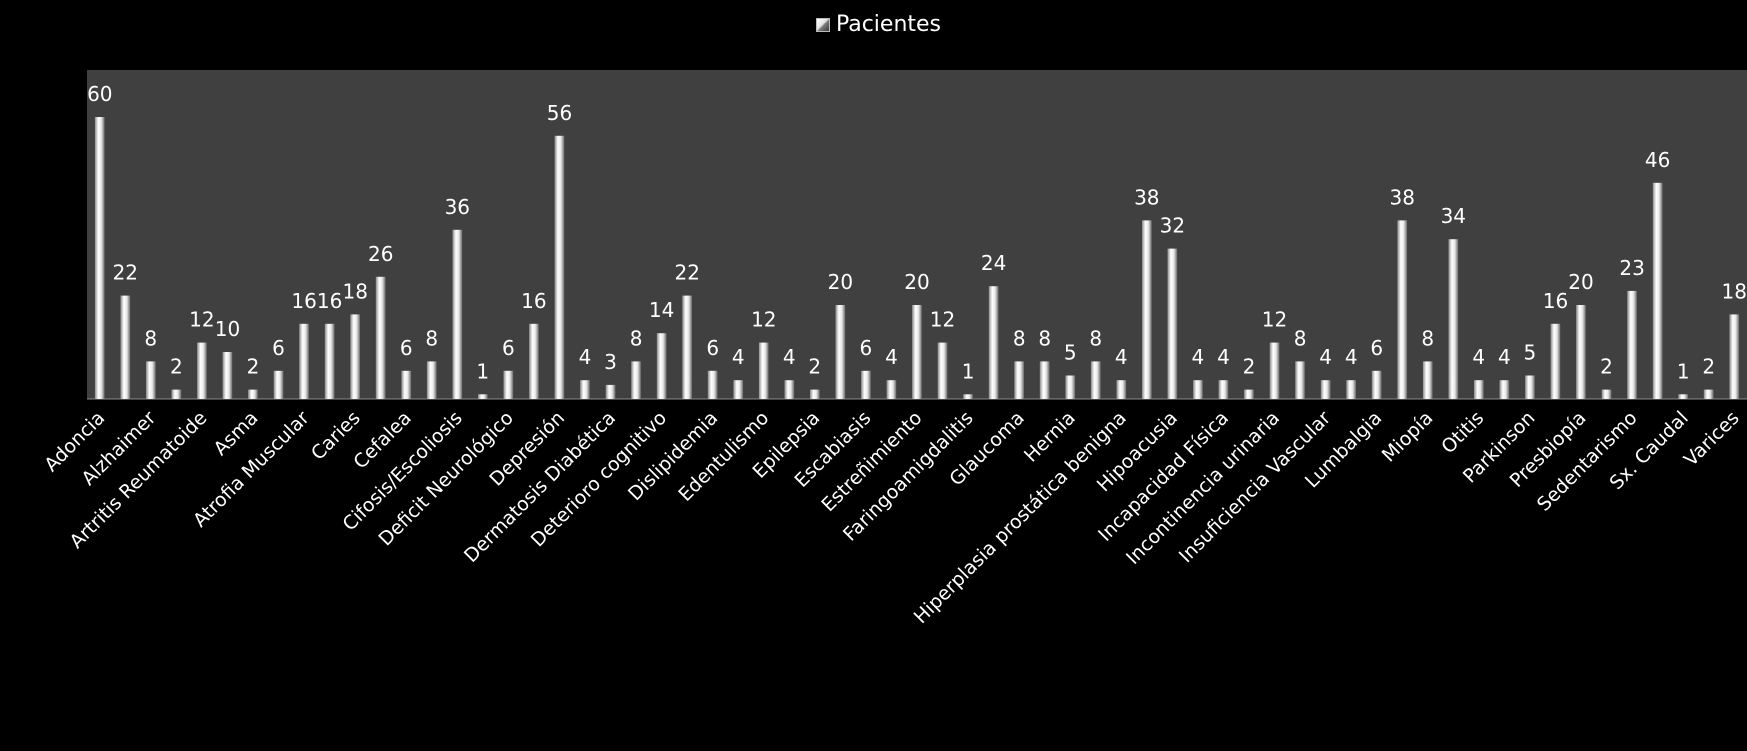  I want to click on data-label-28: 4, so click(789, 357).